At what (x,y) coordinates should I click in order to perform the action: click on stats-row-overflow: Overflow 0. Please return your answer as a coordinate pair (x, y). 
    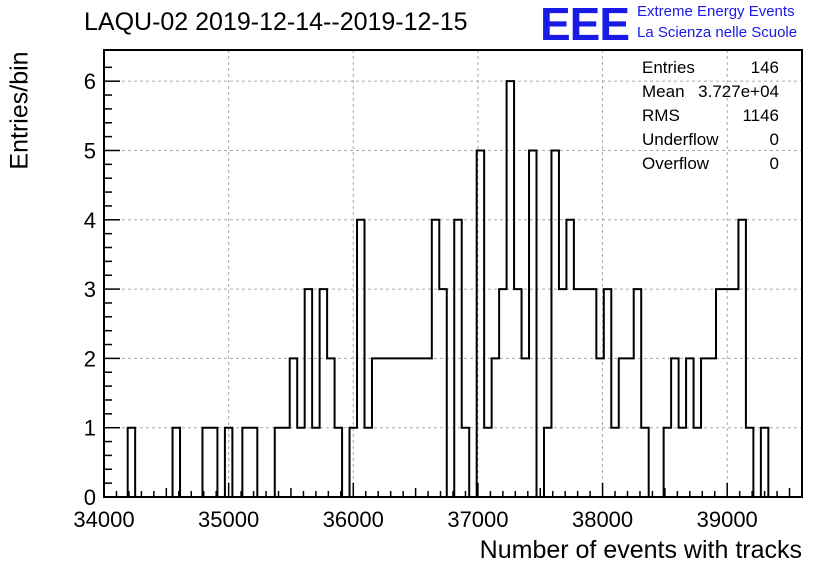
    Looking at the image, I should click on (711, 166).